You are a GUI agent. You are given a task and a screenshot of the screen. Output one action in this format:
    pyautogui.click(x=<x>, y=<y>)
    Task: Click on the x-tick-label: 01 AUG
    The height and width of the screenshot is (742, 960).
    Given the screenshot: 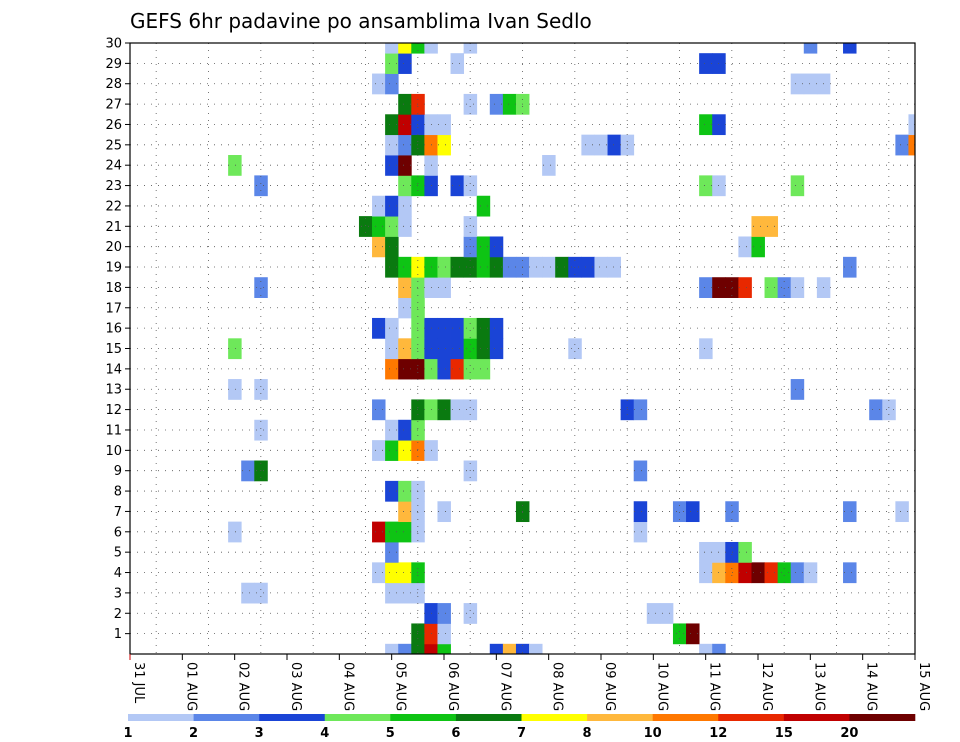 What is the action you would take?
    pyautogui.click(x=190, y=686)
    